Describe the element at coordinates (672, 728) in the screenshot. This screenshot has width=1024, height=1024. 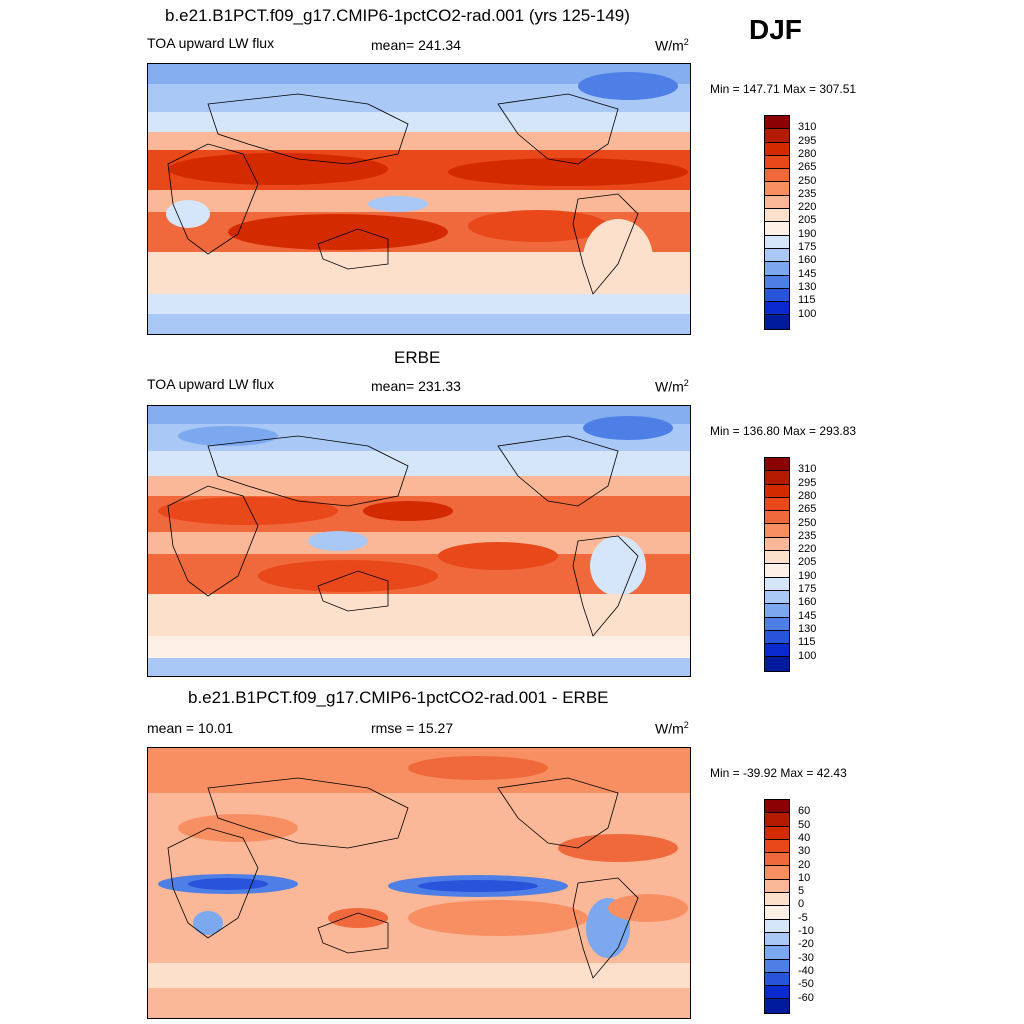
I see `panel3-units-label: W/m2` at that location.